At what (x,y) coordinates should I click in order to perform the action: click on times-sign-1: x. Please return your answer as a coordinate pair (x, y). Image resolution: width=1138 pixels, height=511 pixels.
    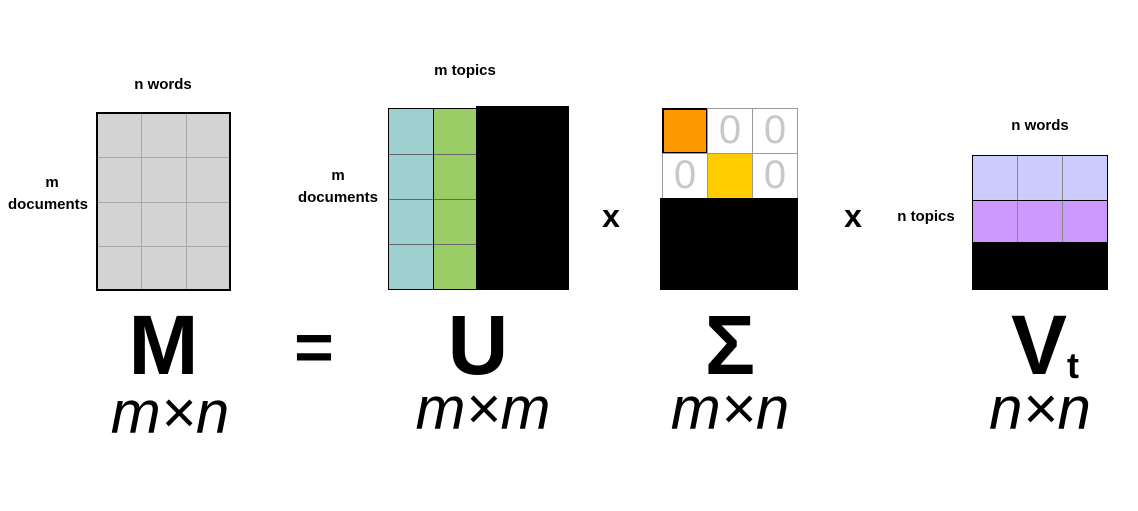
    Looking at the image, I should click on (611, 216).